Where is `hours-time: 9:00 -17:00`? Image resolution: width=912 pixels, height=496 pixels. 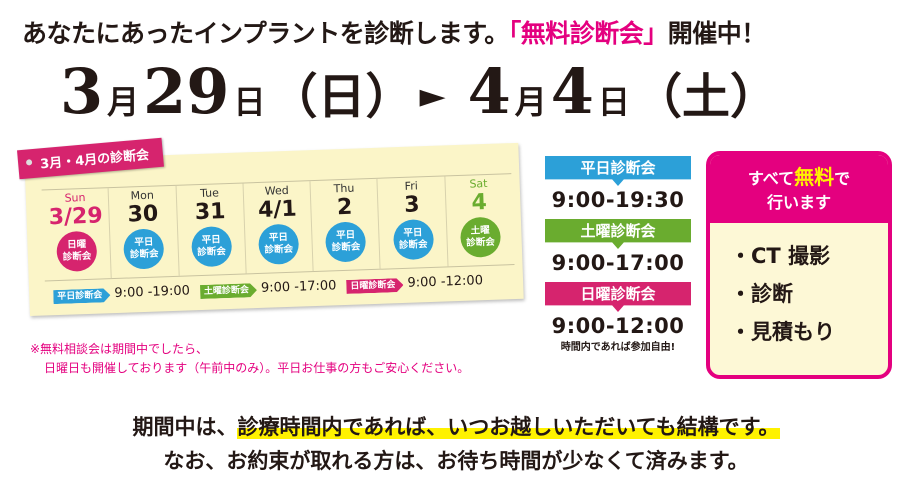
hours-time: 9:00 -17:00 is located at coordinates (298, 287).